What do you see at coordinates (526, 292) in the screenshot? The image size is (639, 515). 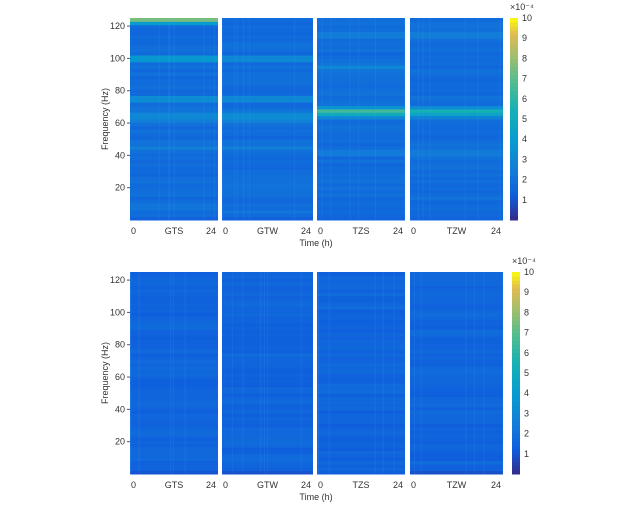 I see `colorbar-tick-label: 9` at bounding box center [526, 292].